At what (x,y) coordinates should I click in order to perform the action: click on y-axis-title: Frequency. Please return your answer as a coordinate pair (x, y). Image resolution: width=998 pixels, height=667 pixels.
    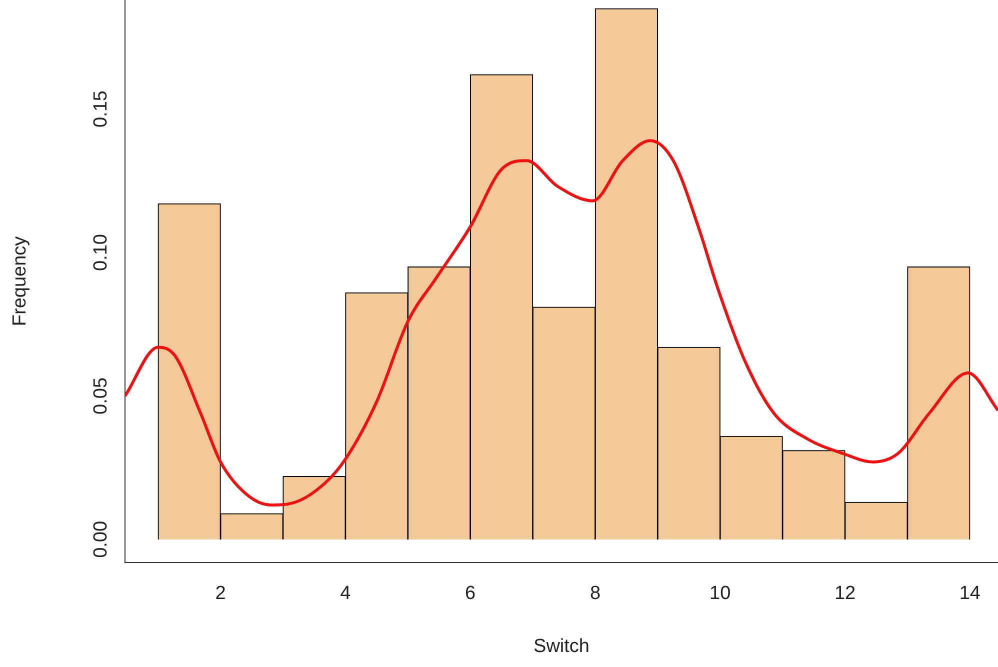
    Looking at the image, I should click on (20, 281).